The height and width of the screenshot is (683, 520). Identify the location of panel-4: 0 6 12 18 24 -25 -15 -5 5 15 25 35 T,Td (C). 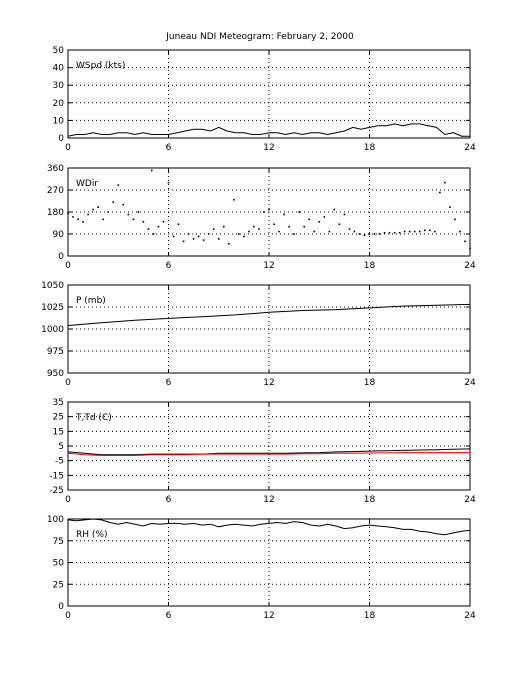
(262, 451).